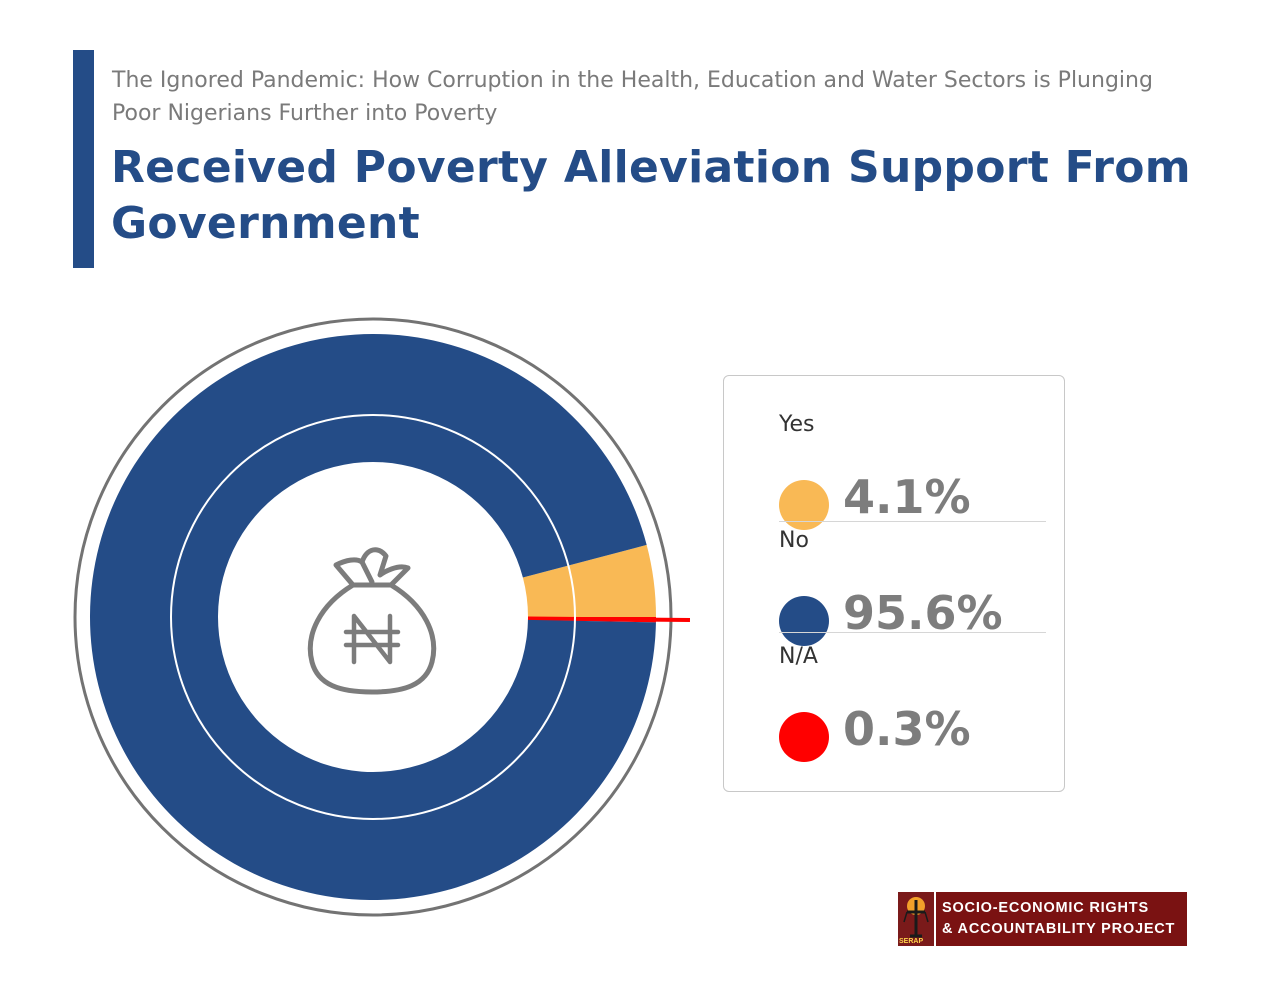 This screenshot has height=1000, width=1280. What do you see at coordinates (911, 941) in the screenshot?
I see `logo-acronym: SERAP` at bounding box center [911, 941].